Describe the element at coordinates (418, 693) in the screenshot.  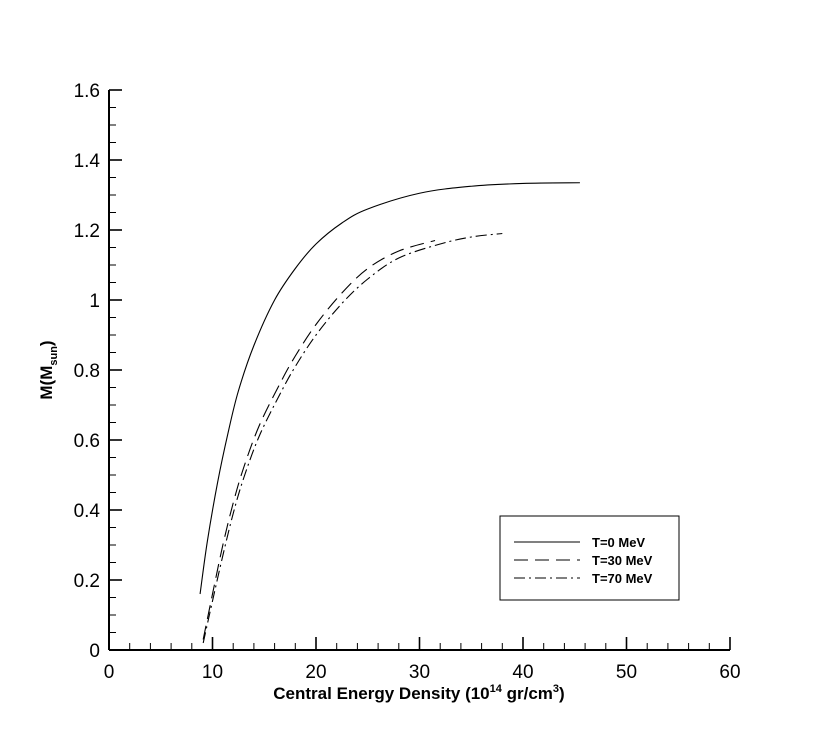
I see `x-axis-title: Central Energy Density (1014 gr/cm3)` at that location.